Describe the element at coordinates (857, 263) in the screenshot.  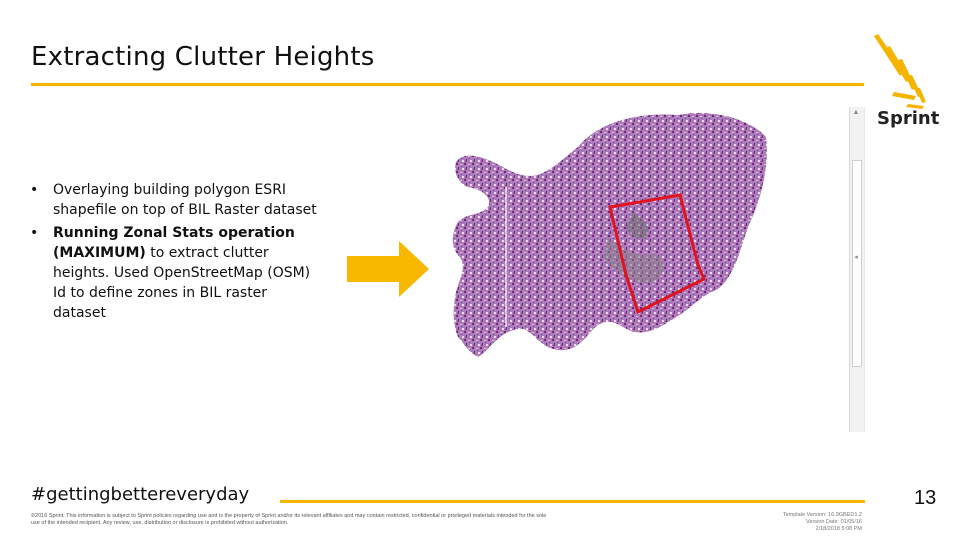
I see `scrollbar-thumb` at that location.